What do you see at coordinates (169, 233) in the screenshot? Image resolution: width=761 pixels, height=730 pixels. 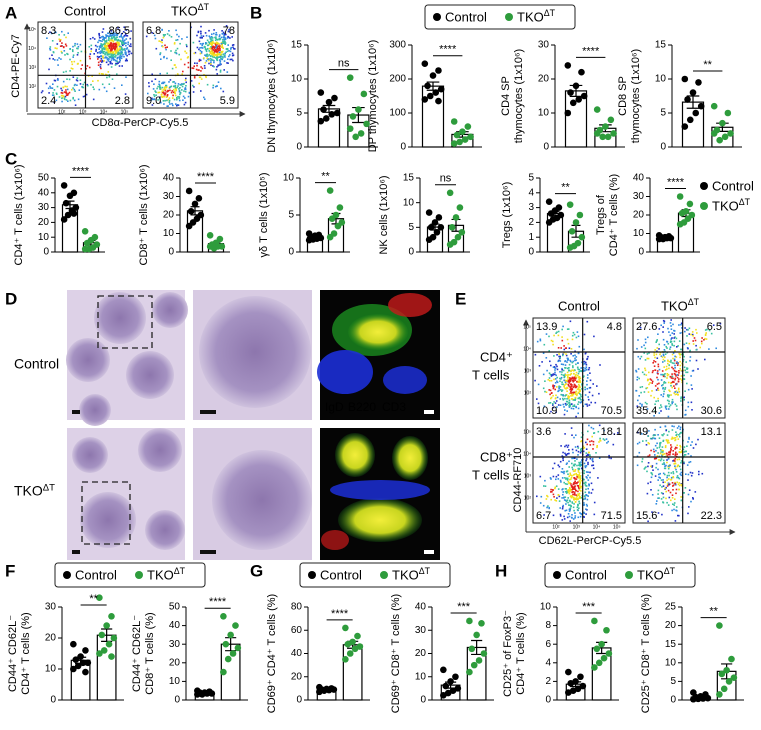 I see `y-tick-label: 10` at bounding box center [169, 233].